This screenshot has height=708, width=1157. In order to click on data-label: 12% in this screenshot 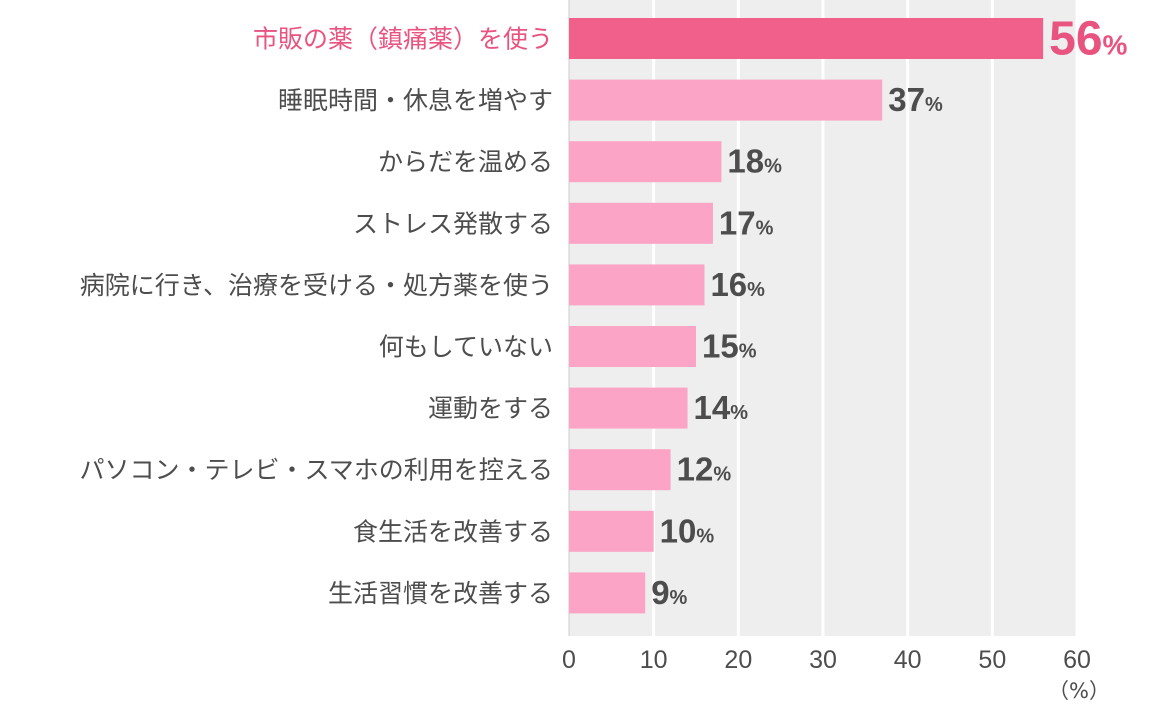, I will do `click(704, 469)`.